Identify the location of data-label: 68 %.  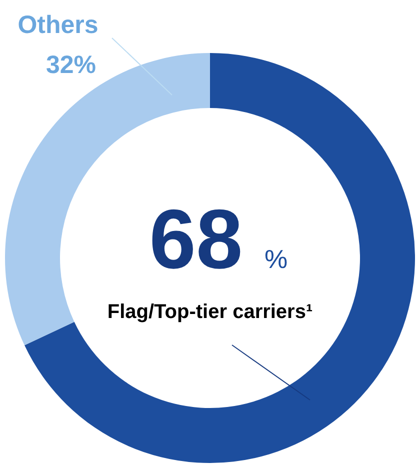
(218, 239).